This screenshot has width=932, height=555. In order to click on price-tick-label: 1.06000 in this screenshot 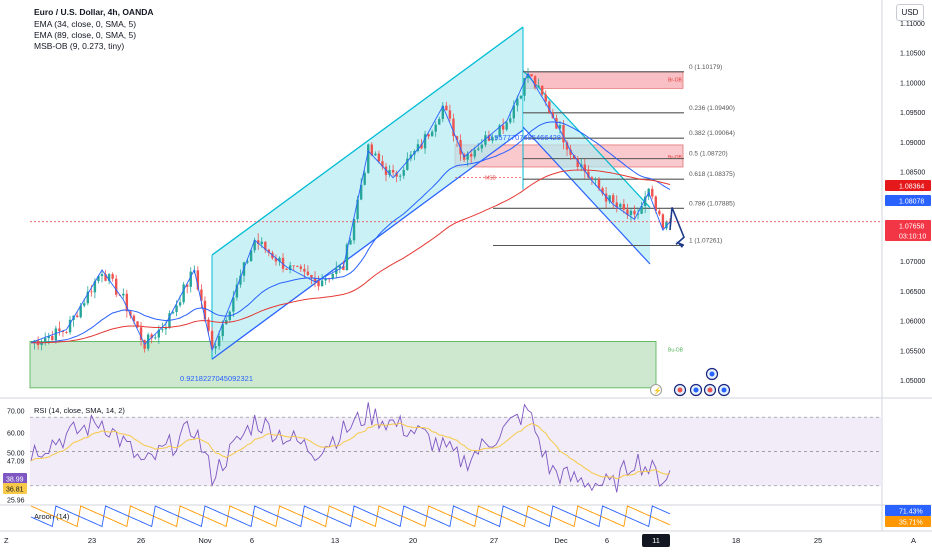, I will do `click(912, 322)`.